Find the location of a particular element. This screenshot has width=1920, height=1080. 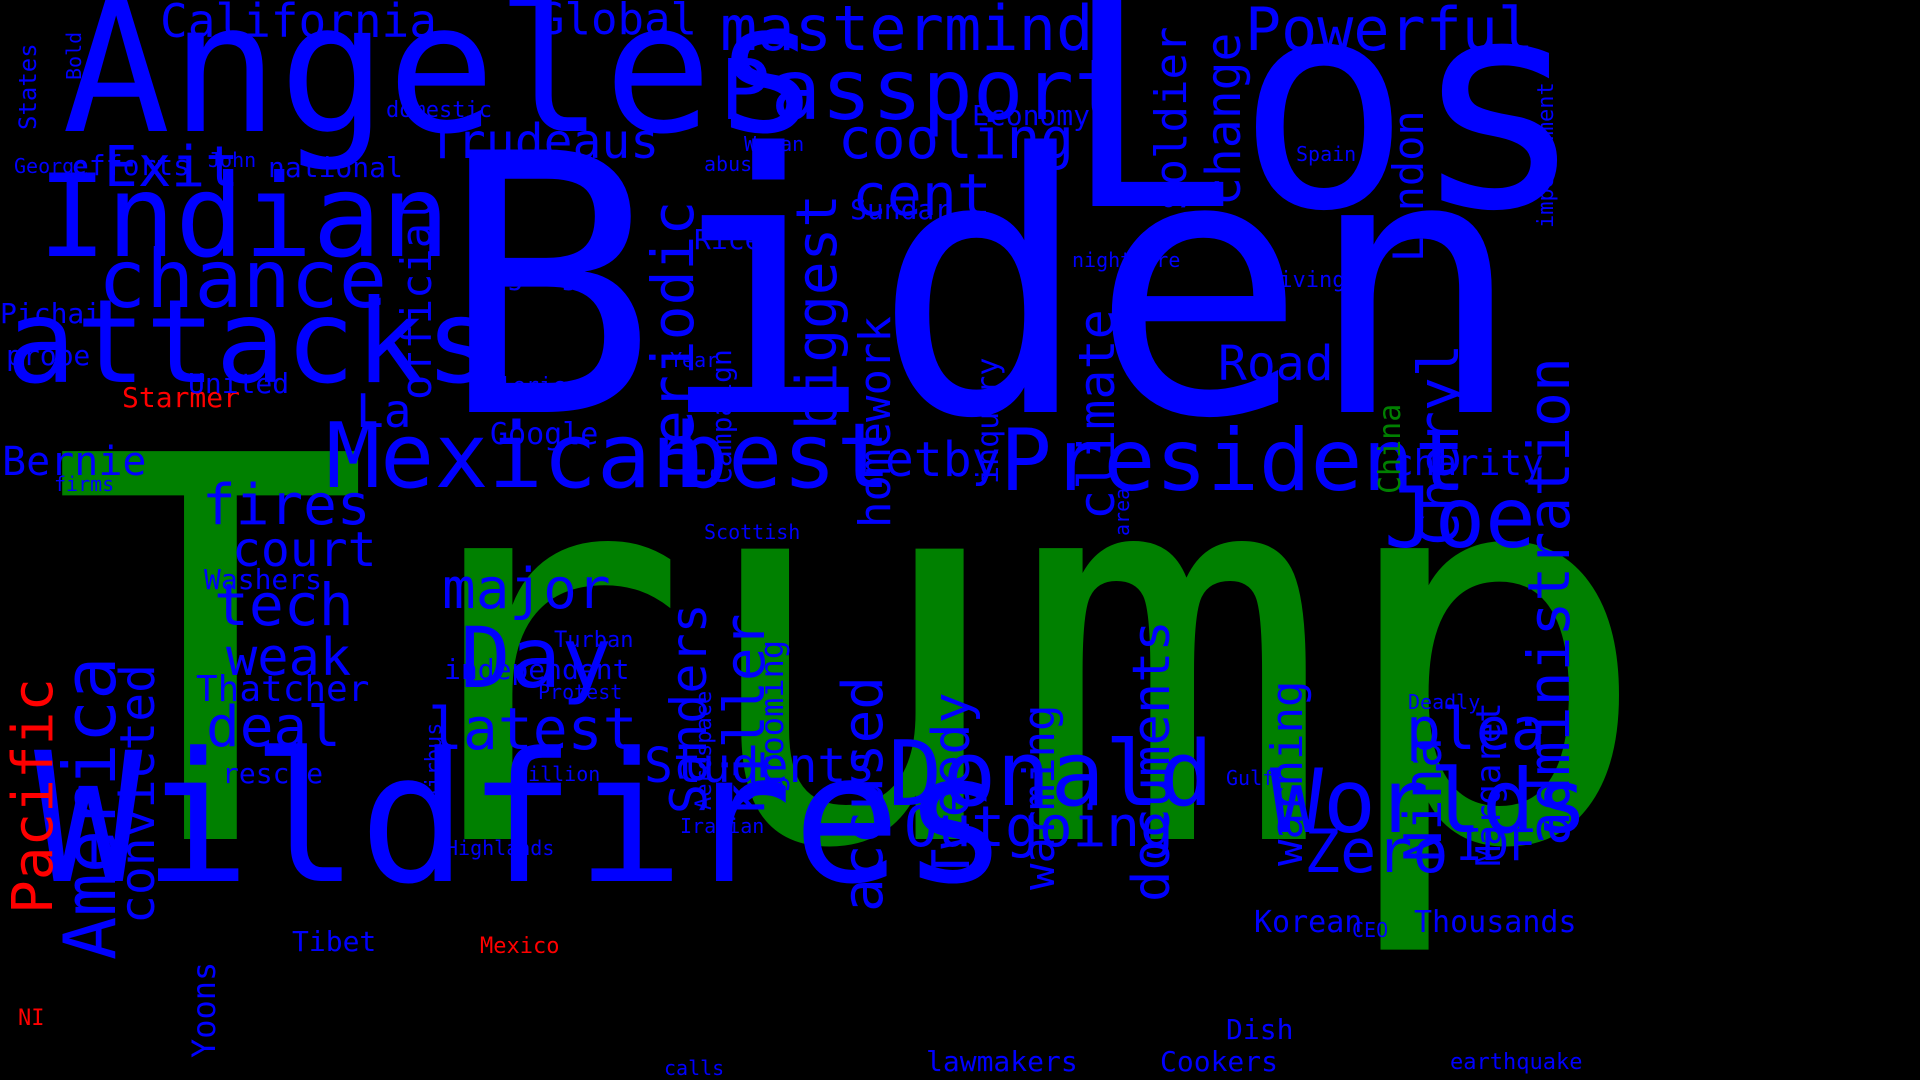

word-sundar: Sundar is located at coordinates (901, 209).